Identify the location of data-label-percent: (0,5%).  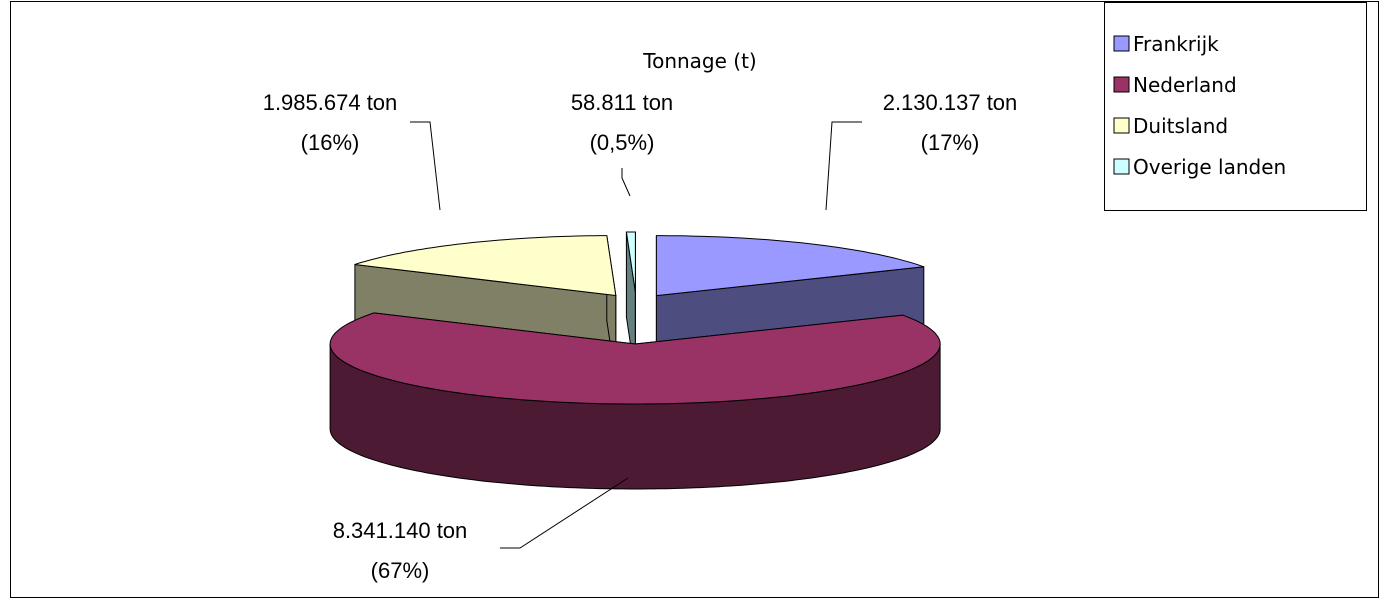
(622, 142).